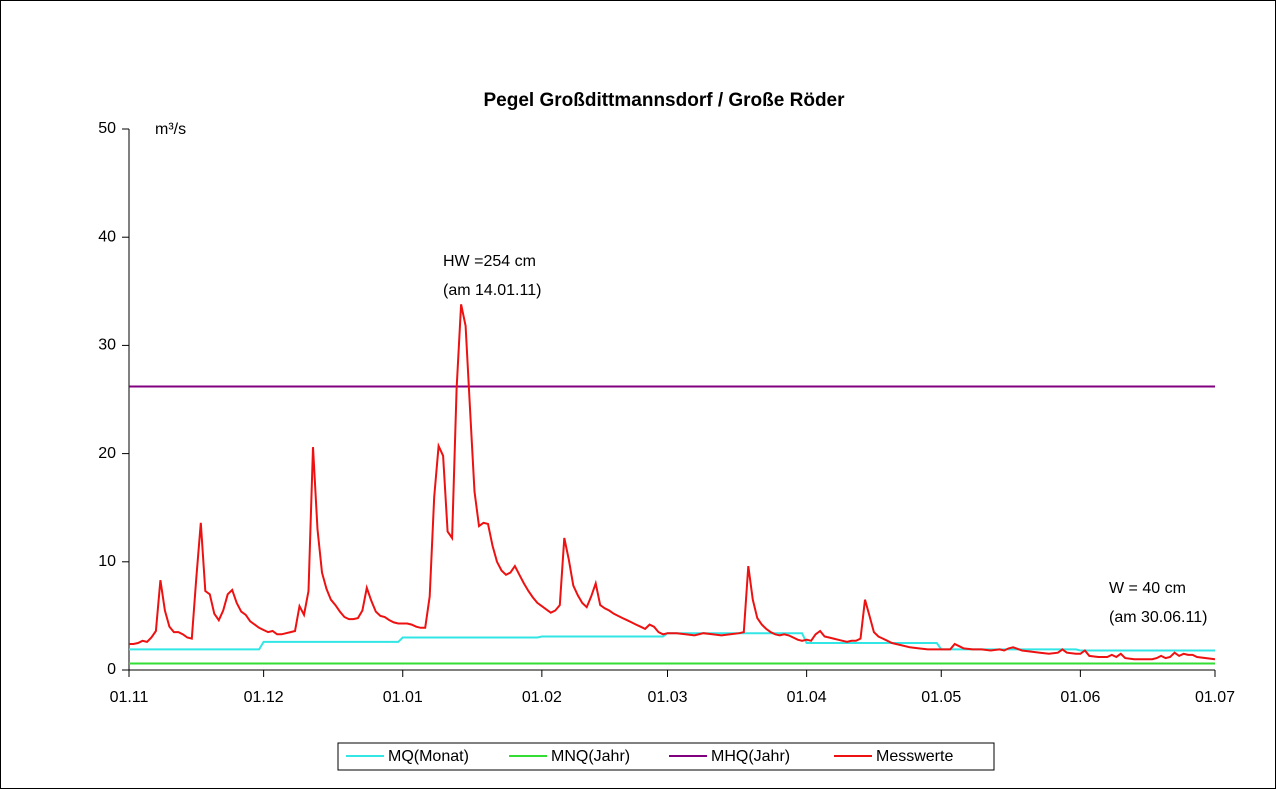 The height and width of the screenshot is (789, 1277). I want to click on x-tick-label: 01.01, so click(403, 697).